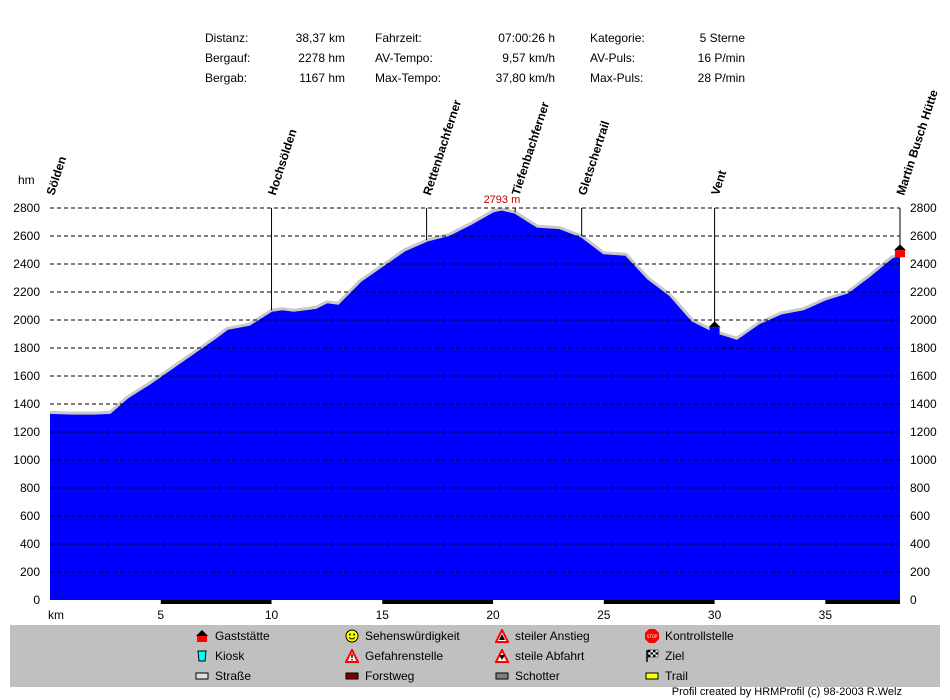  I want to click on y-tick-label: 1000, so click(26, 460).